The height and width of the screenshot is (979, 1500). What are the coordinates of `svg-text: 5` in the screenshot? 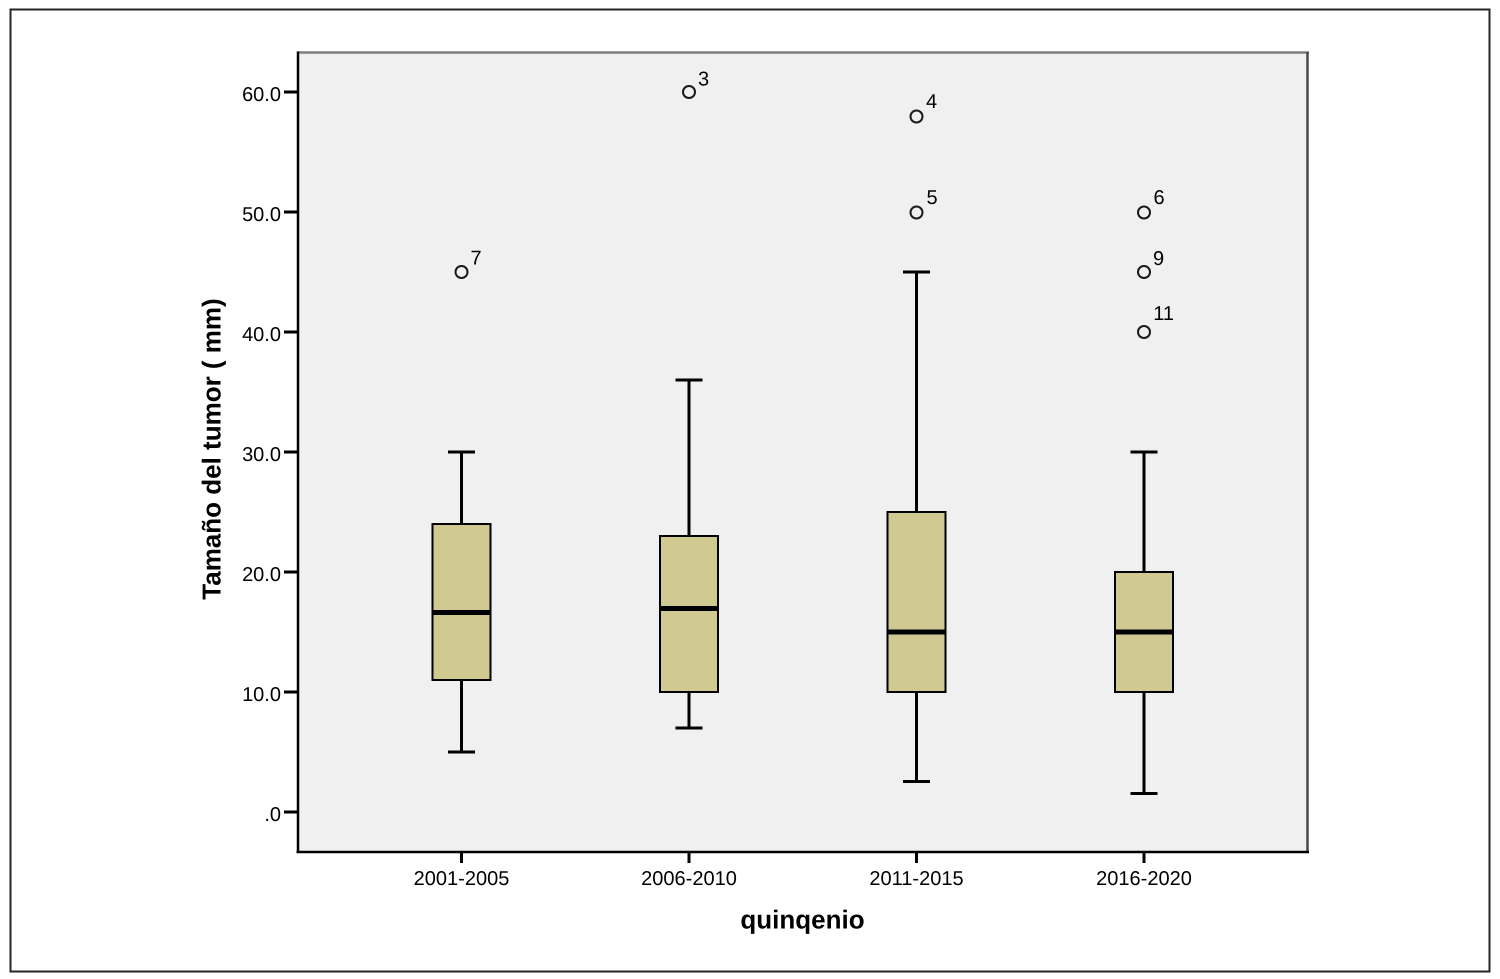 It's located at (932, 198).